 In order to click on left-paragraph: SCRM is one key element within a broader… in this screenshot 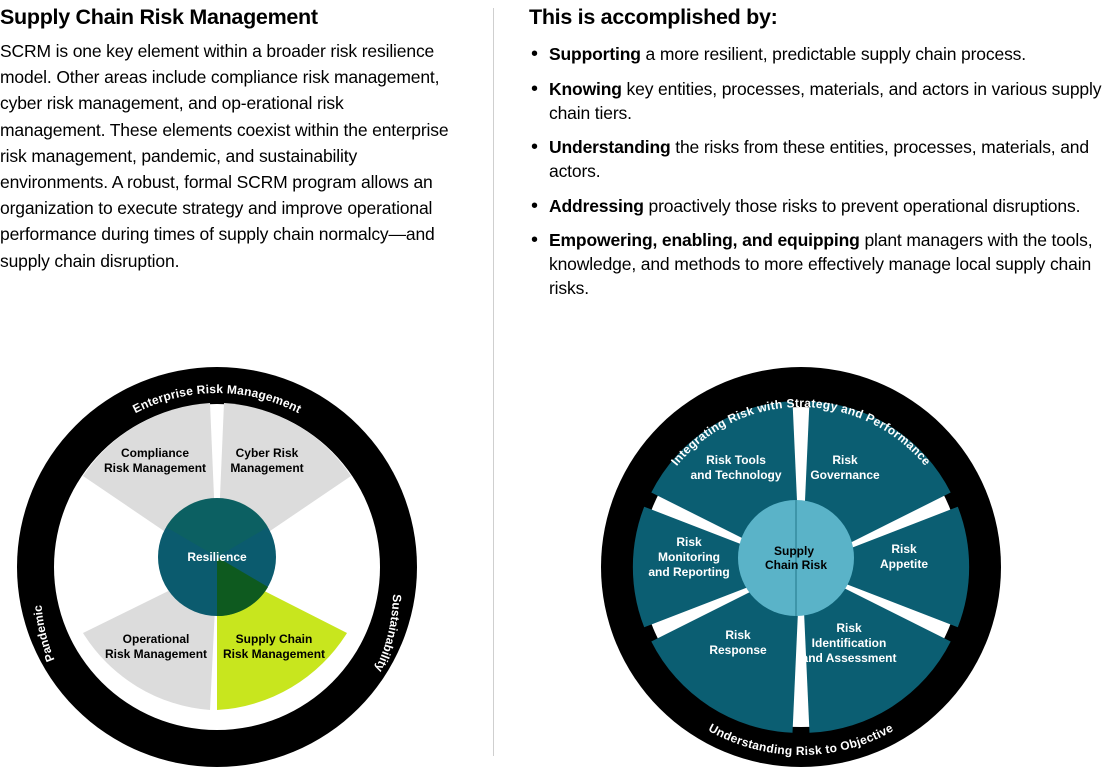, I will do `click(224, 156)`.